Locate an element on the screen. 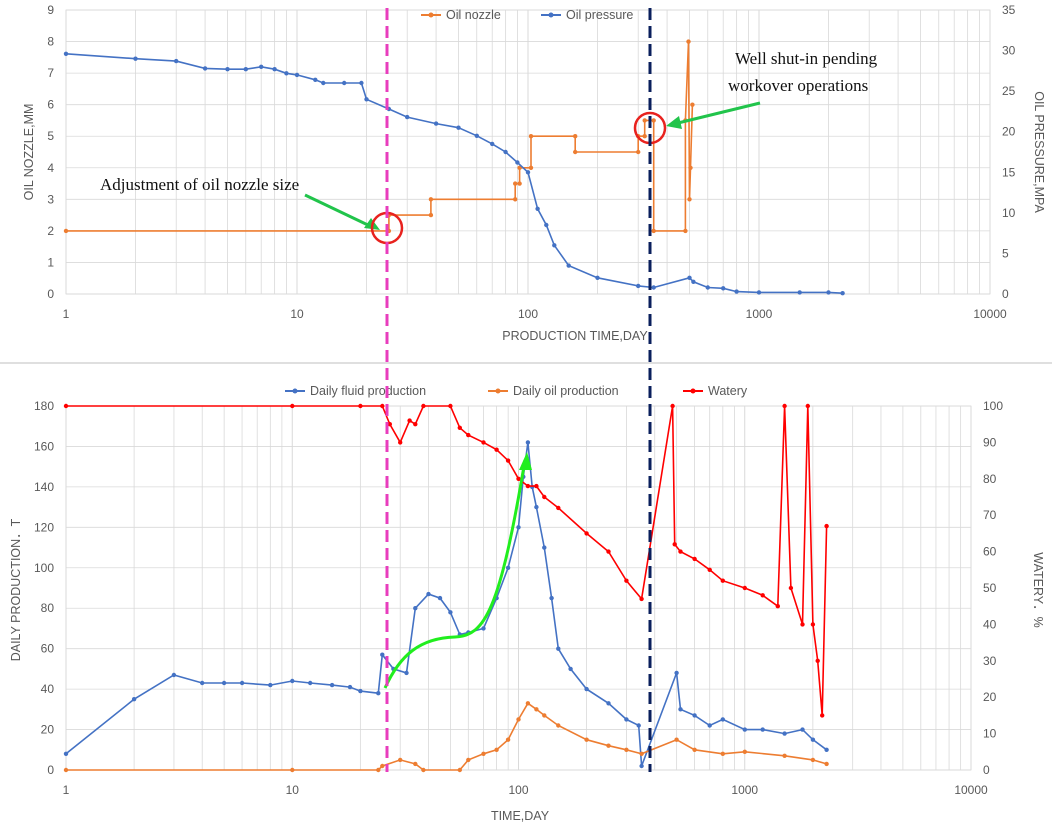 This screenshot has width=1052, height=826. y2-tick-label: 100 is located at coordinates (993, 406).